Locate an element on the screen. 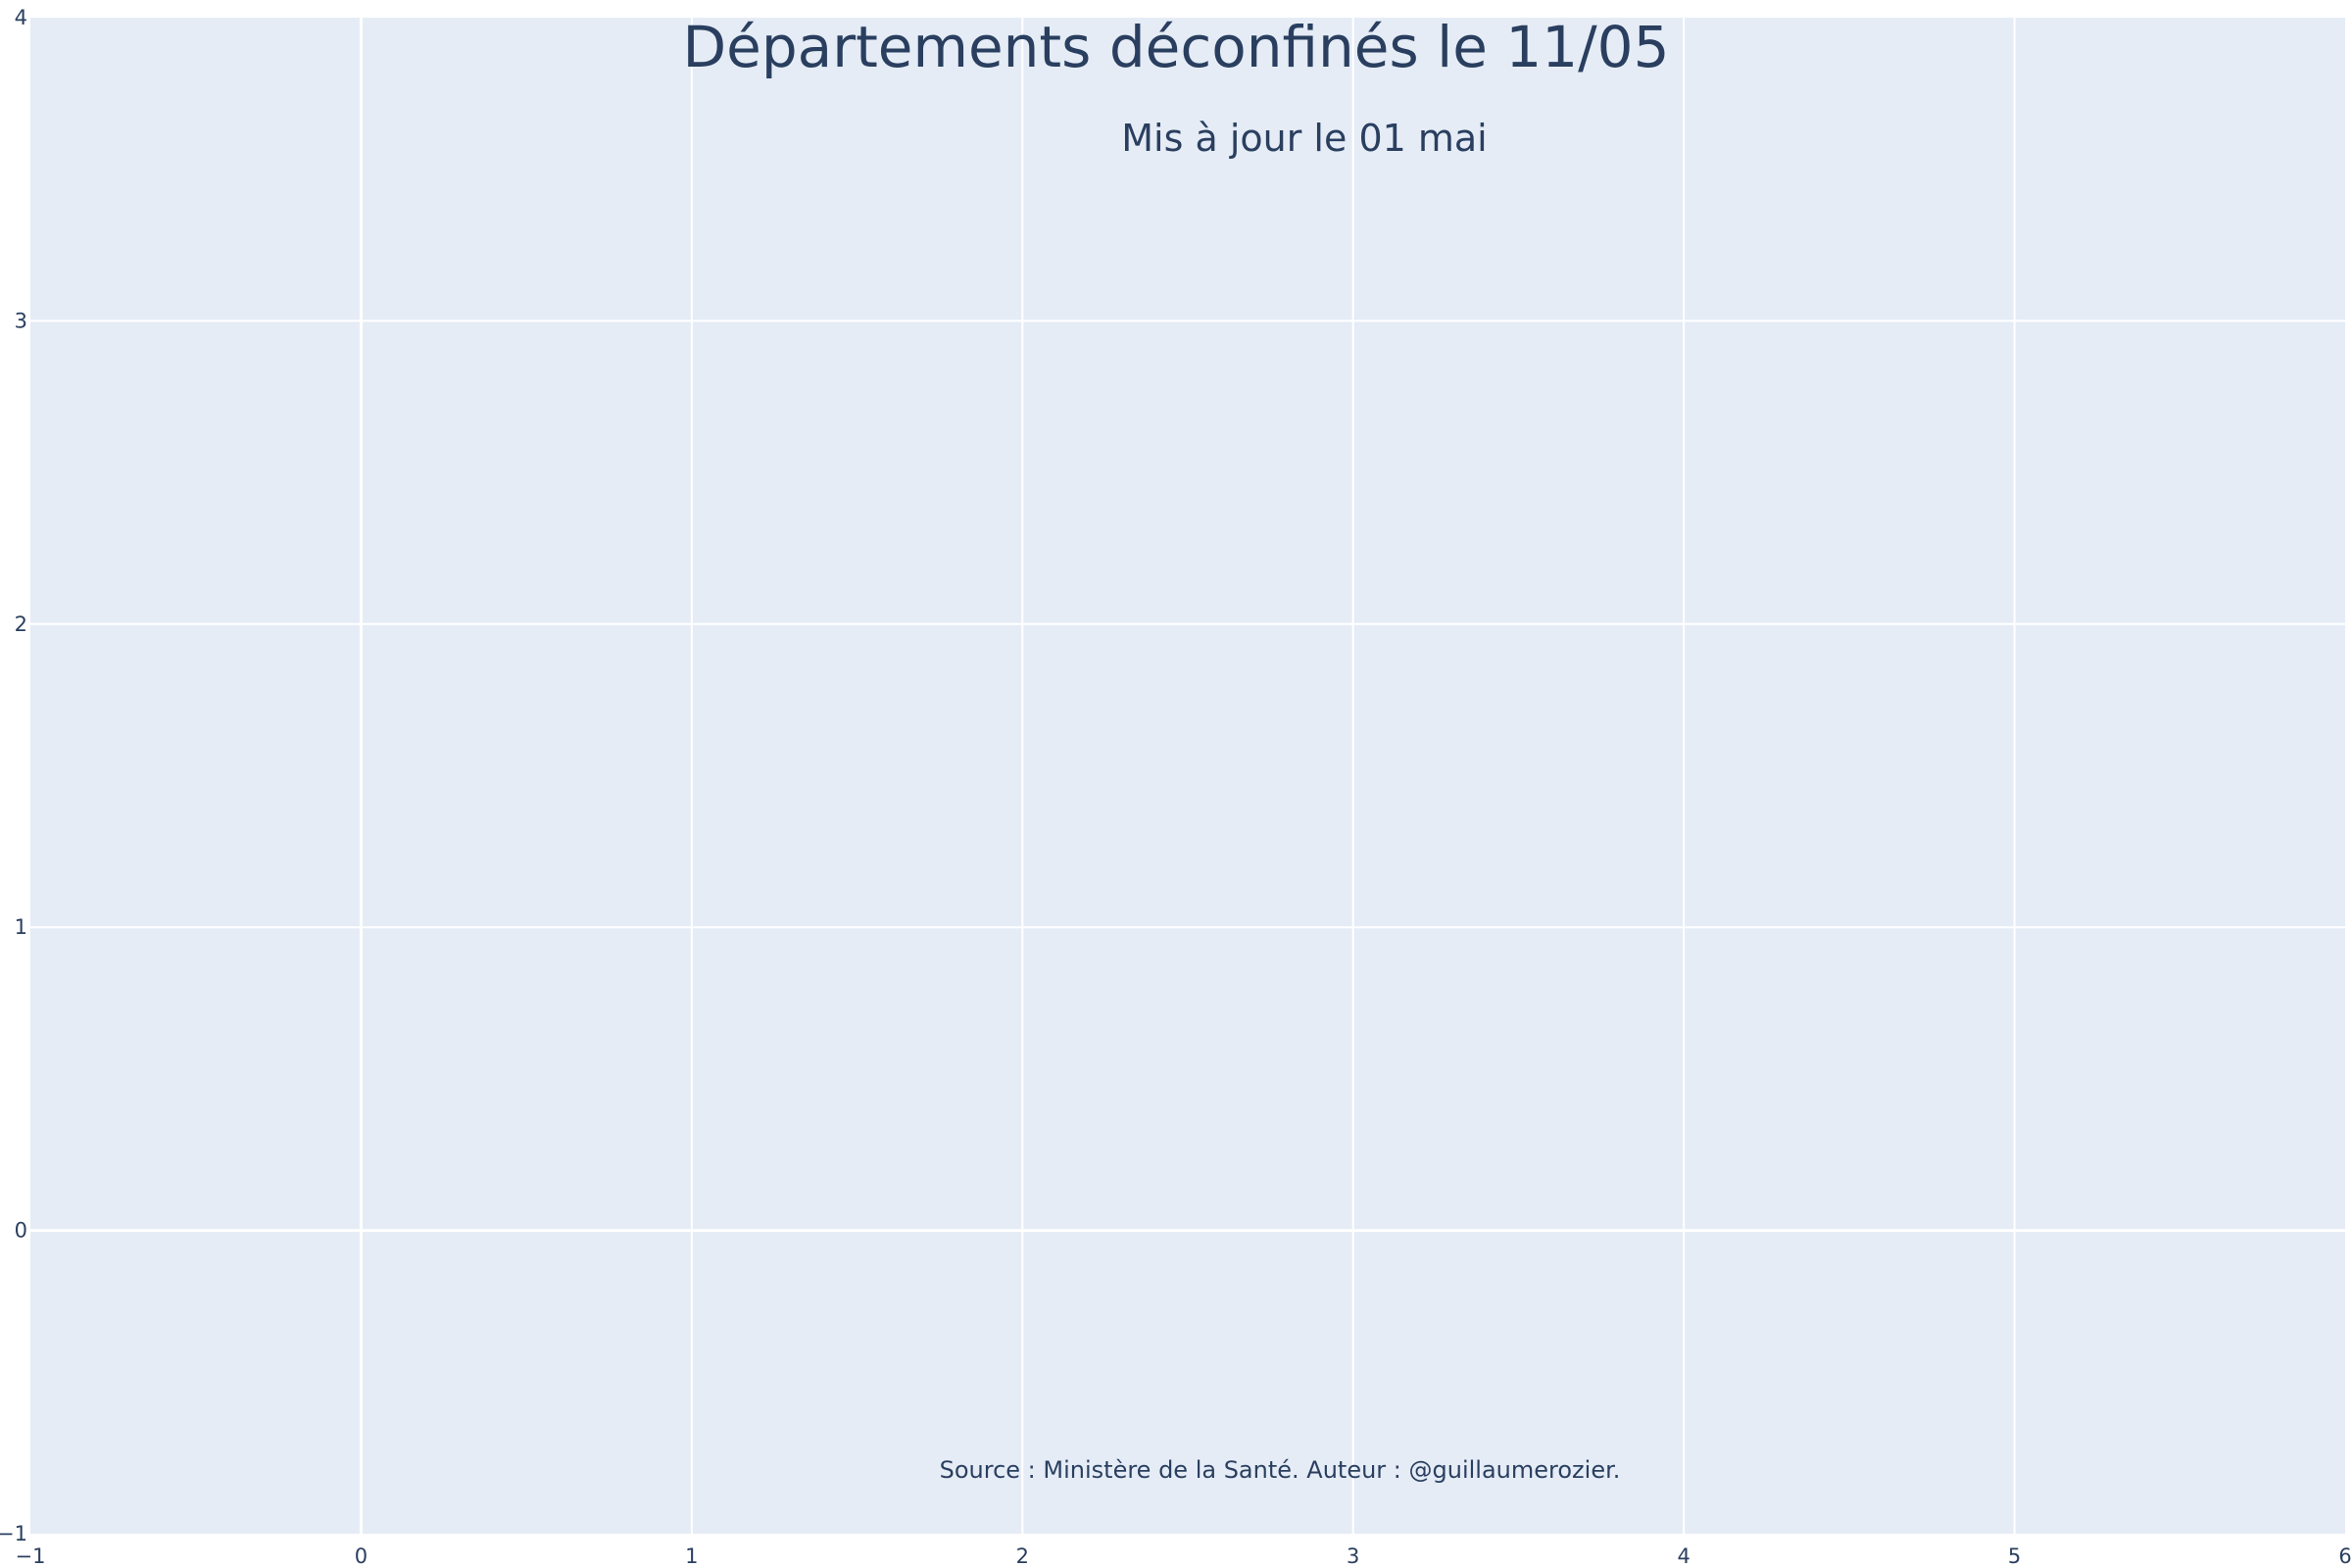 The height and width of the screenshot is (1568, 2352). x-tick-label: 2 is located at coordinates (1022, 1556).